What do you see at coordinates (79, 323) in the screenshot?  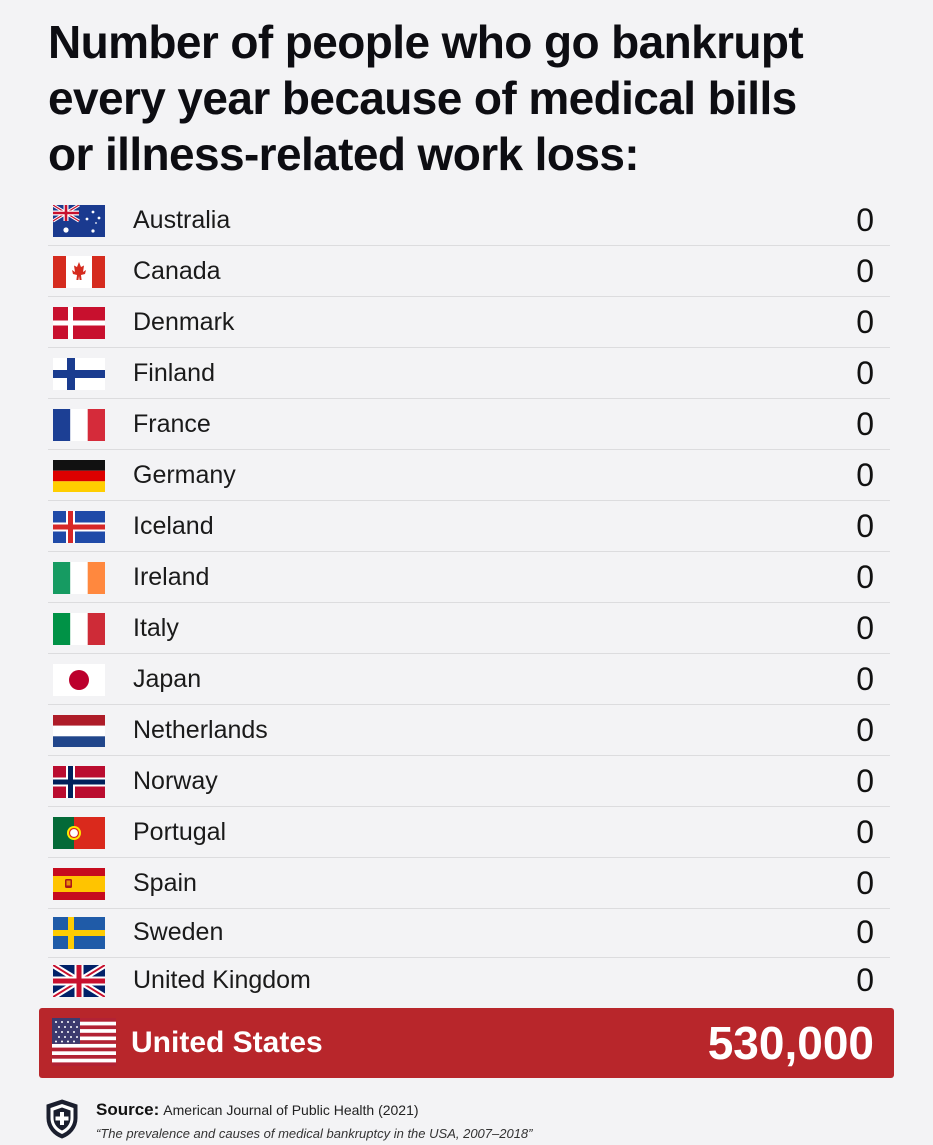 I see `denmark-flag-icon` at bounding box center [79, 323].